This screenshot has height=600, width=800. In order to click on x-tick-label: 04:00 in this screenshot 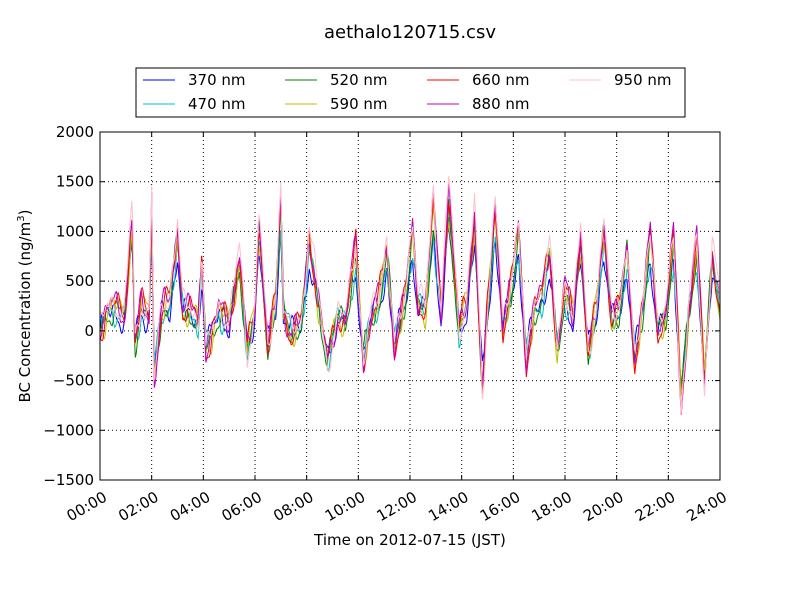, I will do `click(190, 506)`.